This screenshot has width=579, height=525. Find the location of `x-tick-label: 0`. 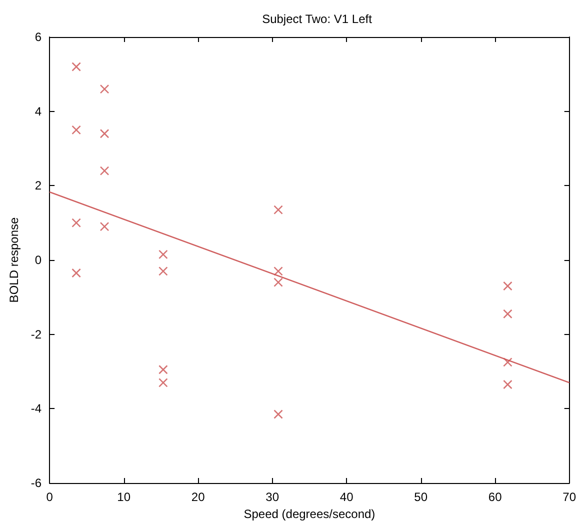

x-tick-label: 0 is located at coordinates (50, 497).